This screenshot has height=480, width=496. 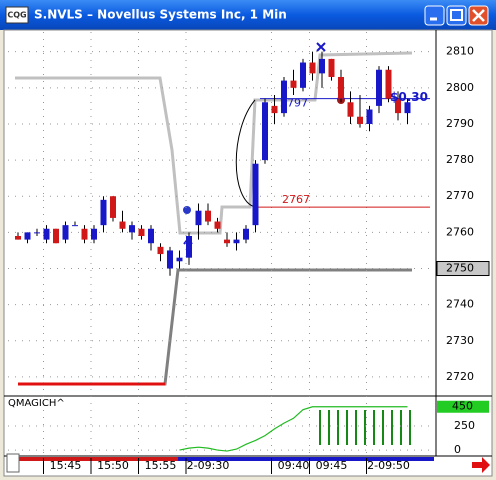 What do you see at coordinates (460, 87) in the screenshot?
I see `y-tick-label: 2800` at bounding box center [460, 87].